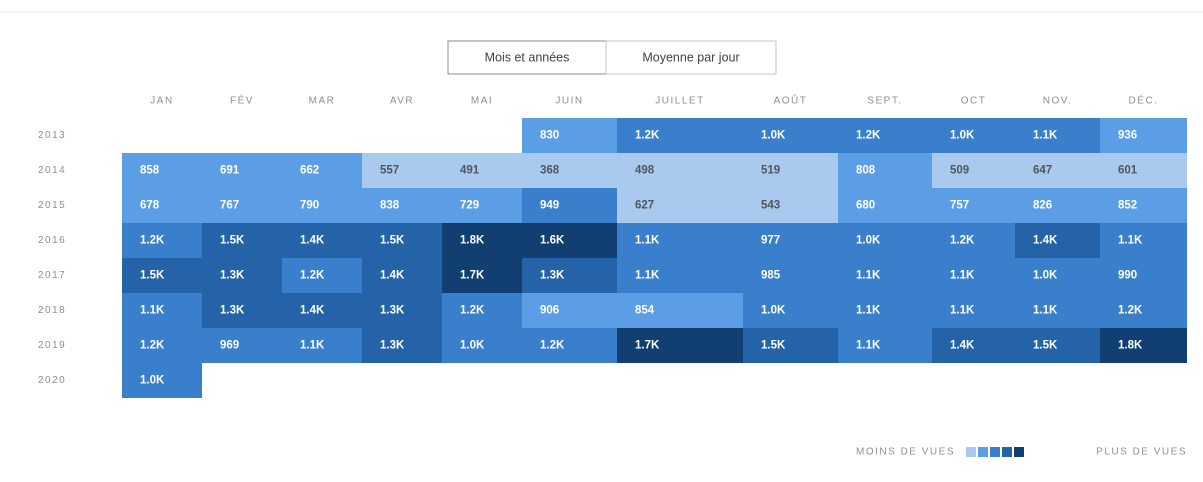  What do you see at coordinates (1042, 206) in the screenshot?
I see `cell-label: 826` at bounding box center [1042, 206].